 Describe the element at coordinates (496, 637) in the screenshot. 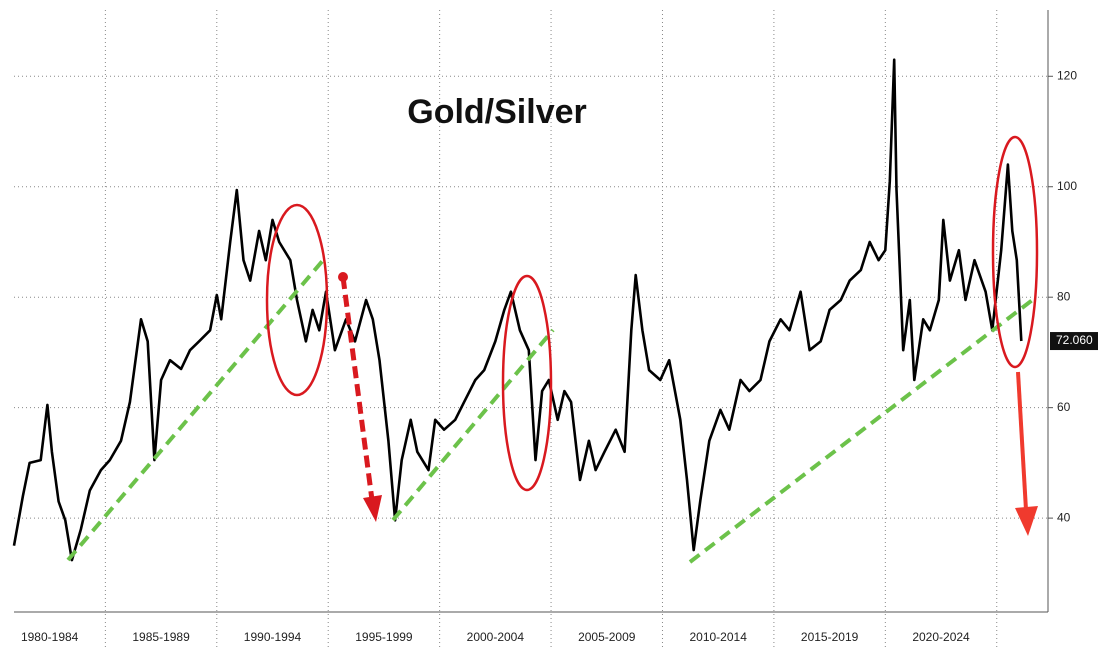

I see `x-tick-label: 2000-2004` at that location.